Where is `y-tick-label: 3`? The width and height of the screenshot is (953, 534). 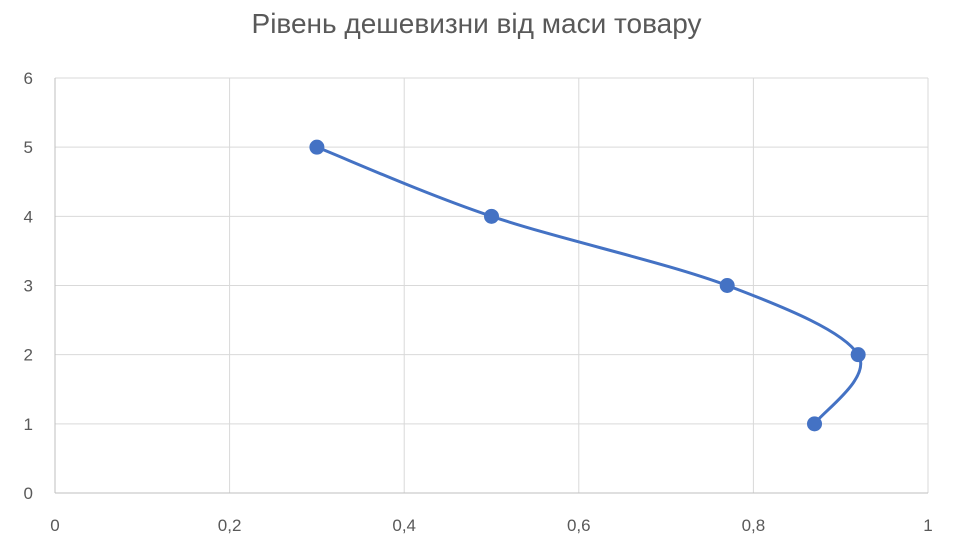
y-tick-label: 3 is located at coordinates (28, 286).